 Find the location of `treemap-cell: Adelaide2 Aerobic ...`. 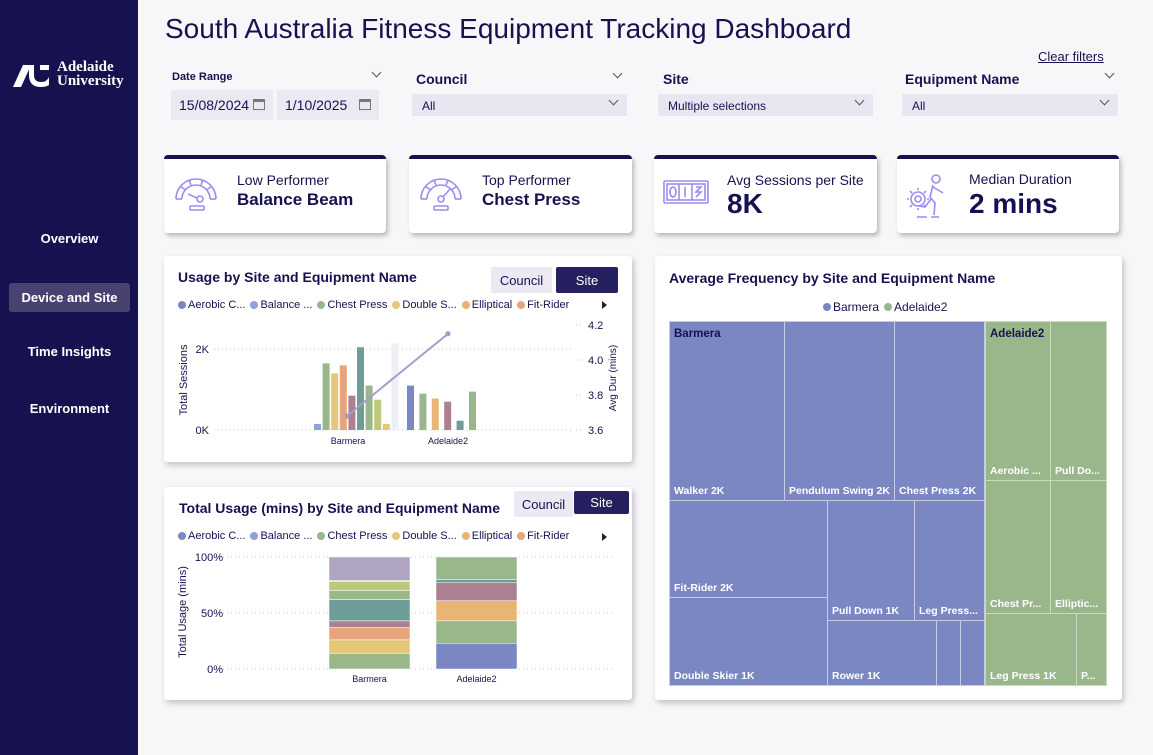

treemap-cell: Adelaide2 Aerobic ... is located at coordinates (1018, 401).